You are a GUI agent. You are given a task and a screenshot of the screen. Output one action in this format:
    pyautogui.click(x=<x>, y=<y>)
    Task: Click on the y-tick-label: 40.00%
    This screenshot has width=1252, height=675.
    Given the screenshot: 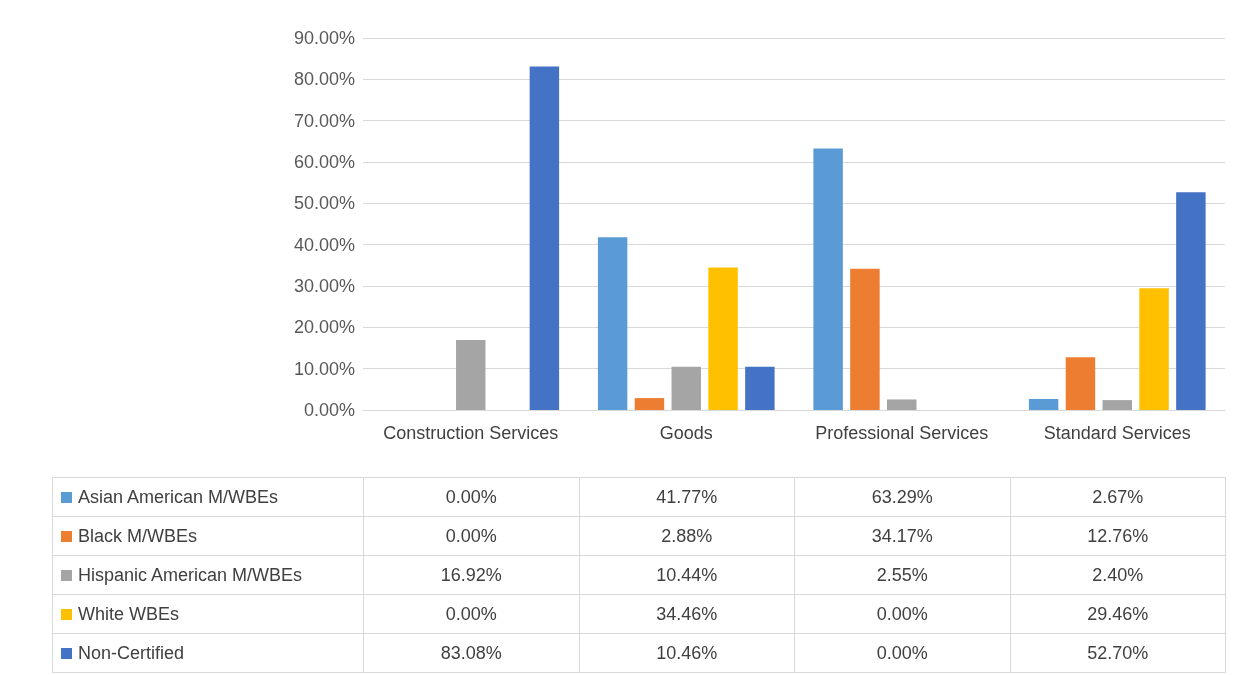 What is the action you would take?
    pyautogui.click(x=324, y=244)
    